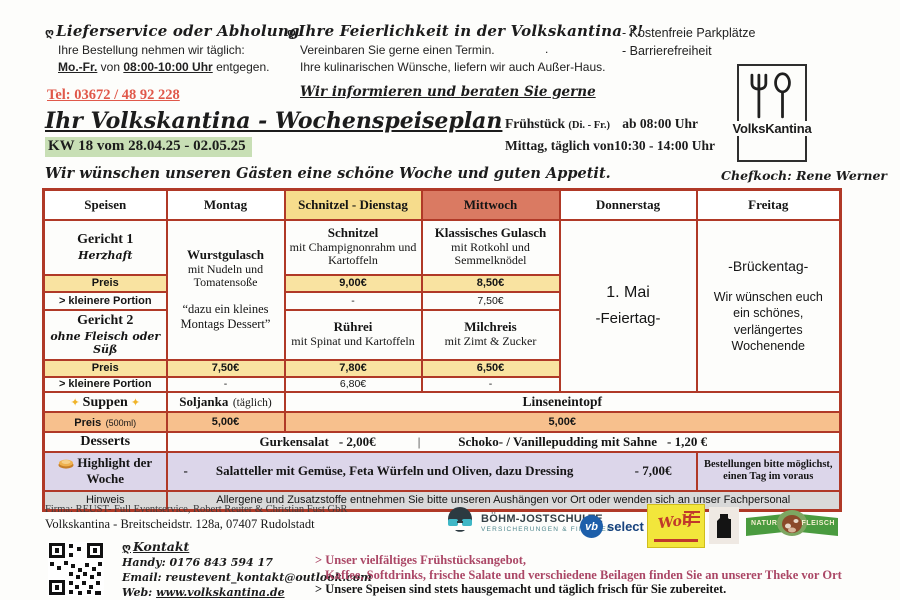 The width and height of the screenshot is (900, 600). What do you see at coordinates (353, 368) in the screenshot?
I see `tuesday-price2: 7,80€` at bounding box center [353, 368].